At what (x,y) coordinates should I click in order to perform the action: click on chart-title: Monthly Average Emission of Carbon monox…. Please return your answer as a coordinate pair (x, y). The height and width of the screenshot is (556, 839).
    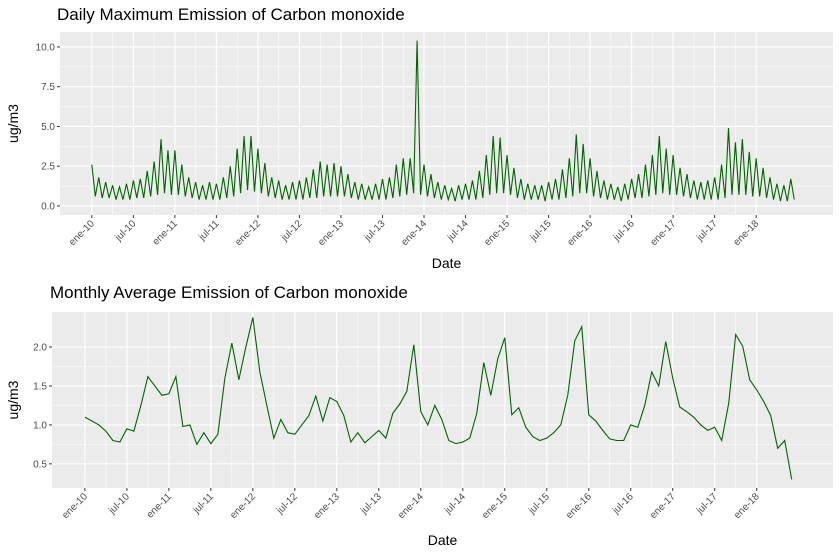
    Looking at the image, I should click on (229, 292).